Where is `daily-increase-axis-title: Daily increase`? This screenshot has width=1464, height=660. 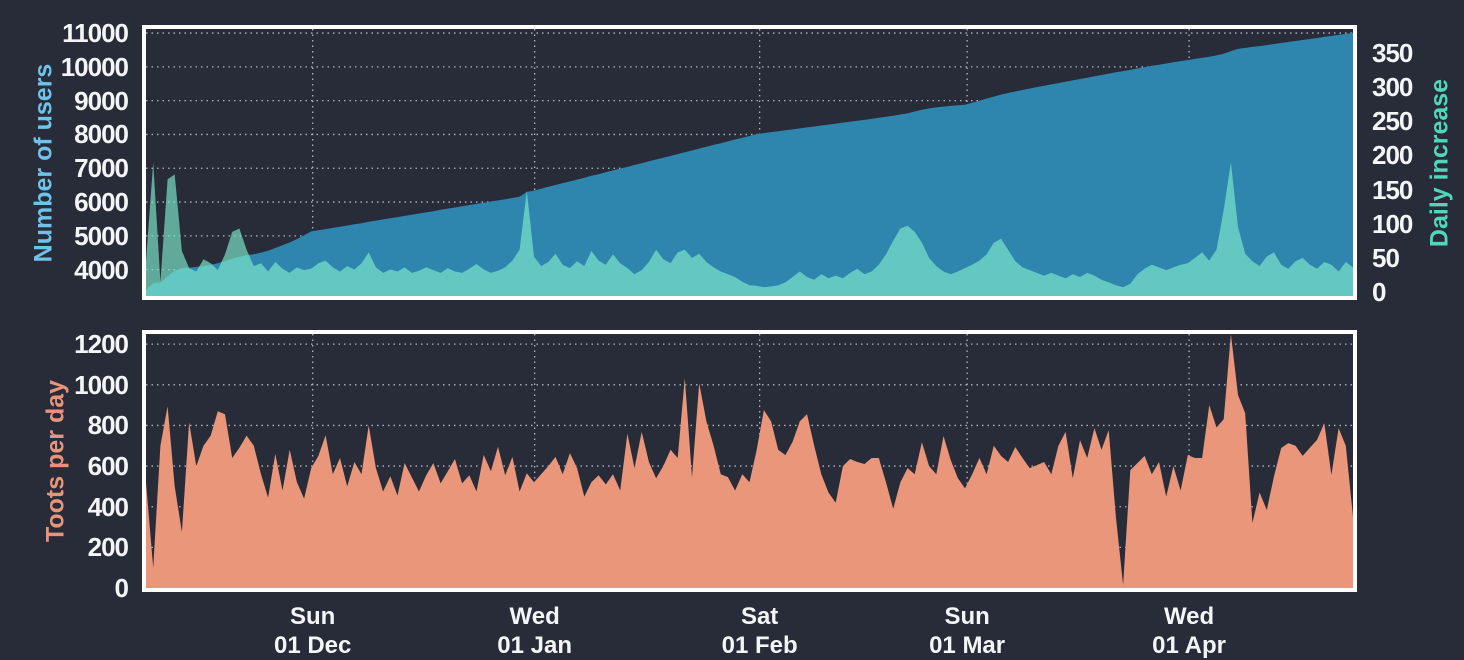 daily-increase-axis-title: Daily increase is located at coordinates (1439, 163).